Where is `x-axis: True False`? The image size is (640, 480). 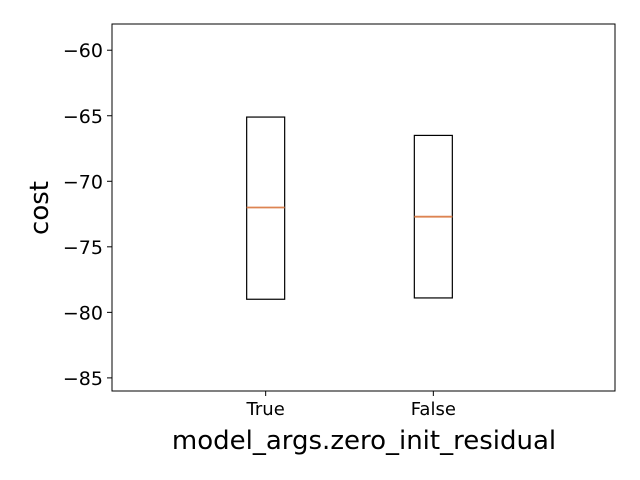
x-axis: True False is located at coordinates (351, 405).